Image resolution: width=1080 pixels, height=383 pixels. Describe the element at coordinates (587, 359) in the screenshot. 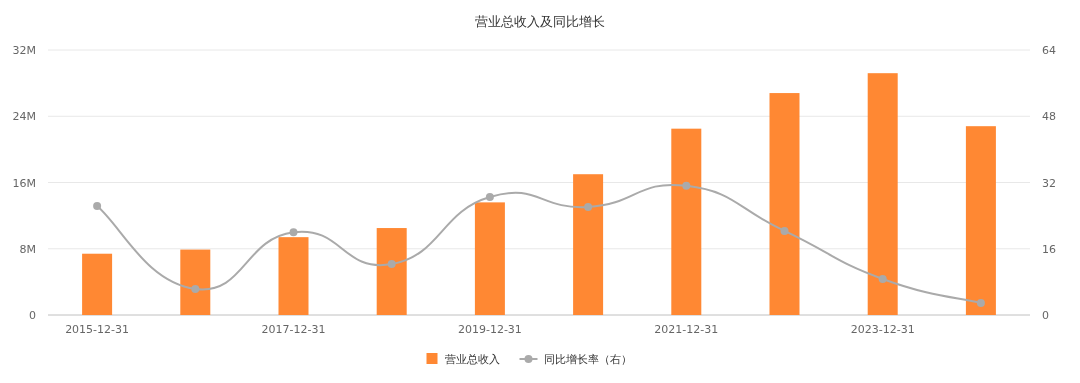

I see `legend-label: 同比增长率（右）` at that location.